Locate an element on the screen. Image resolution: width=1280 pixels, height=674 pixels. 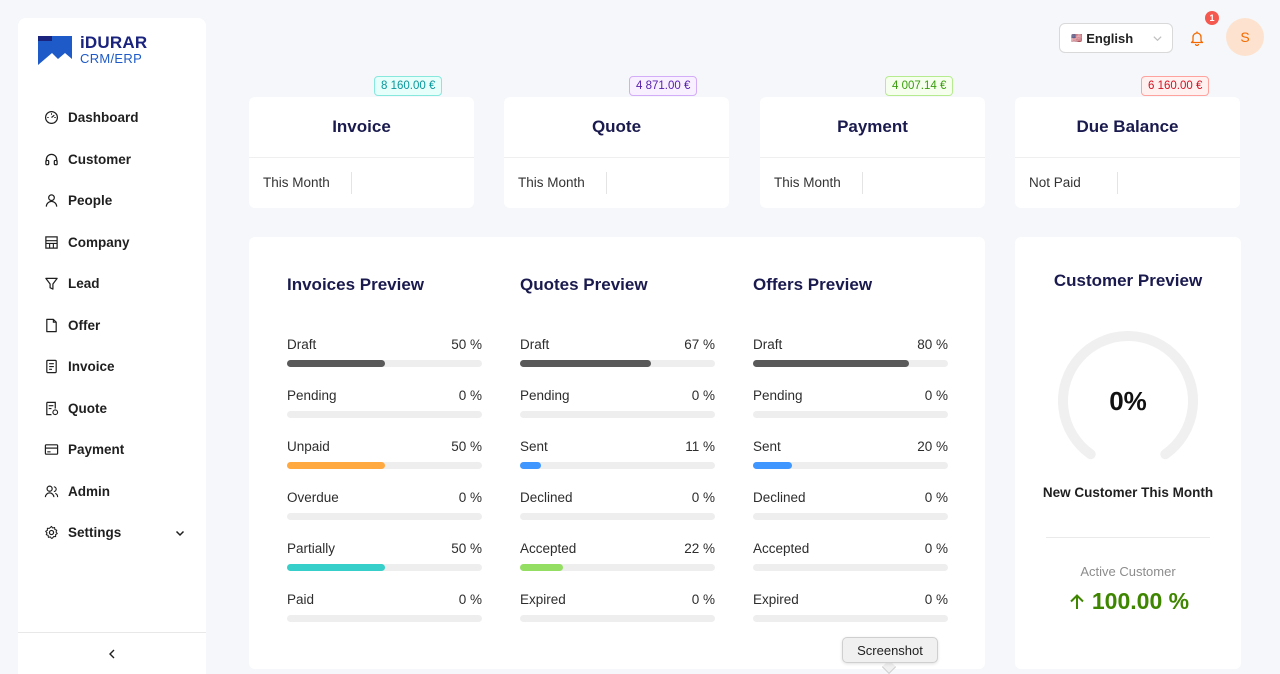
language-value: English is located at coordinates (1110, 38).